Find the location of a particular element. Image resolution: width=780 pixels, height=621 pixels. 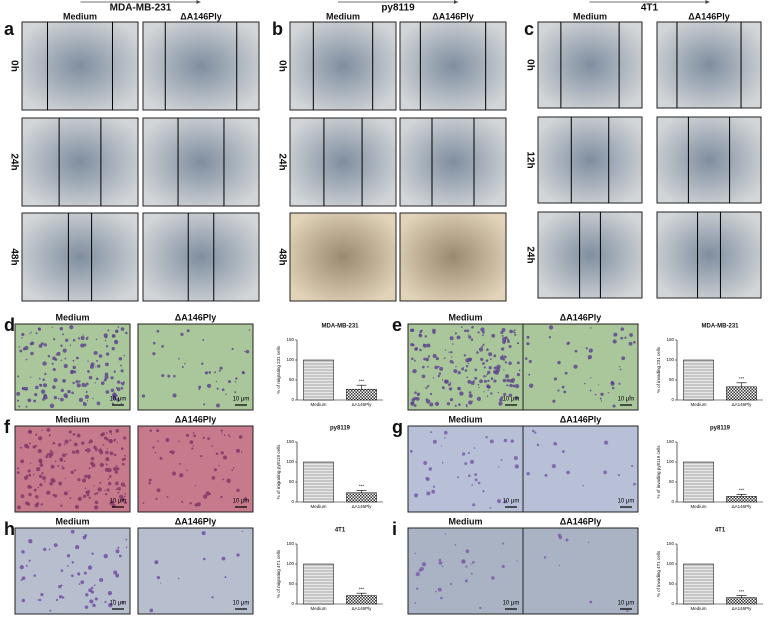

chart-title: 4T1 is located at coordinates (720, 531).